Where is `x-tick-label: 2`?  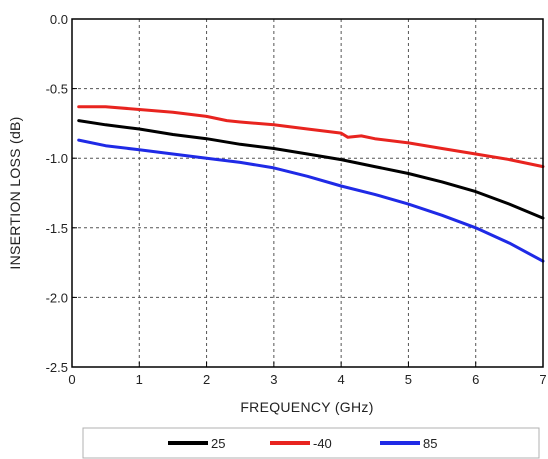
x-tick-label: 2 is located at coordinates (206, 379).